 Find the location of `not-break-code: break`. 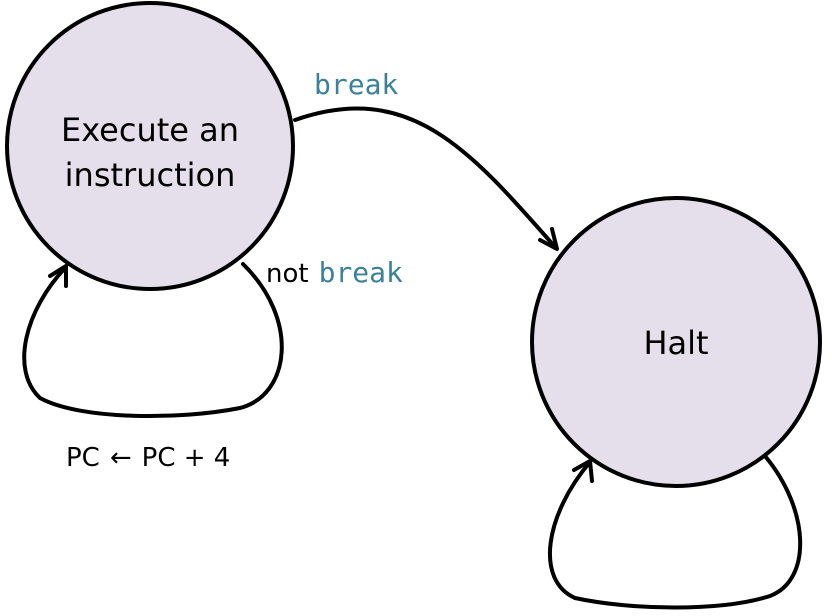

not-break-code: break is located at coordinates (361, 272).